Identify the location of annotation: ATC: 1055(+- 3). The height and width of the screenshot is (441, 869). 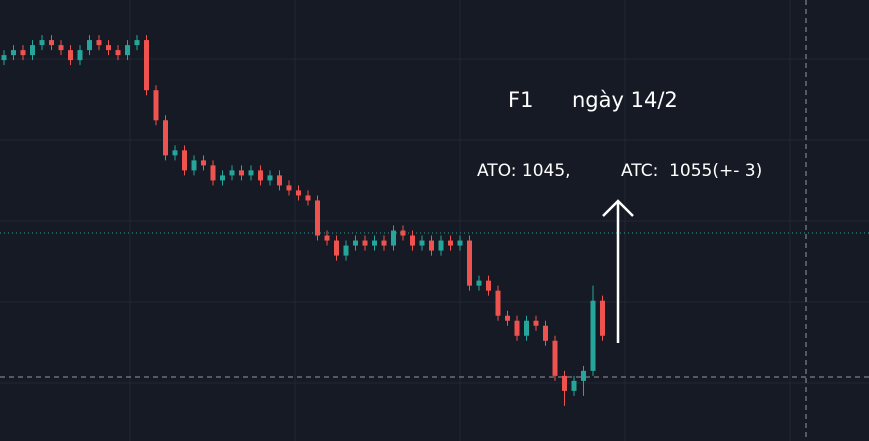
(691, 171).